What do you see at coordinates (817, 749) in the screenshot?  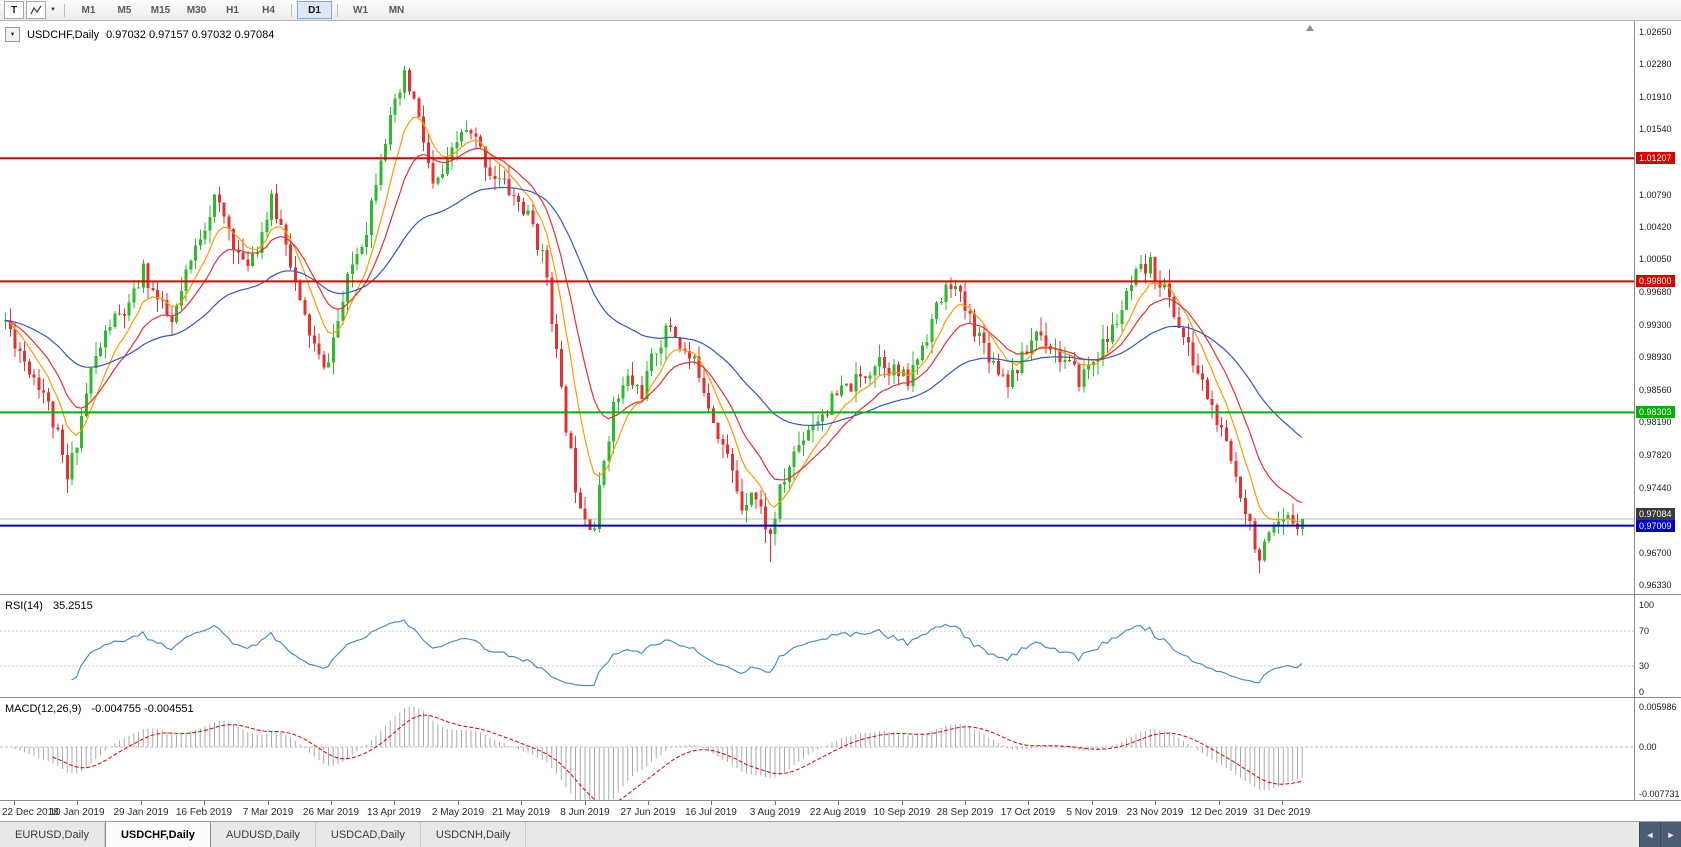 I see `macd-indicator-canvas` at bounding box center [817, 749].